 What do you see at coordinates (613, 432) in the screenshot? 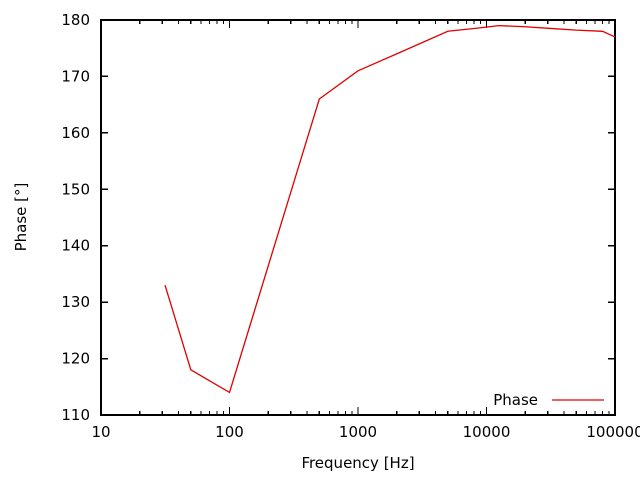
I see `x-tick-label: 100000` at bounding box center [613, 432].